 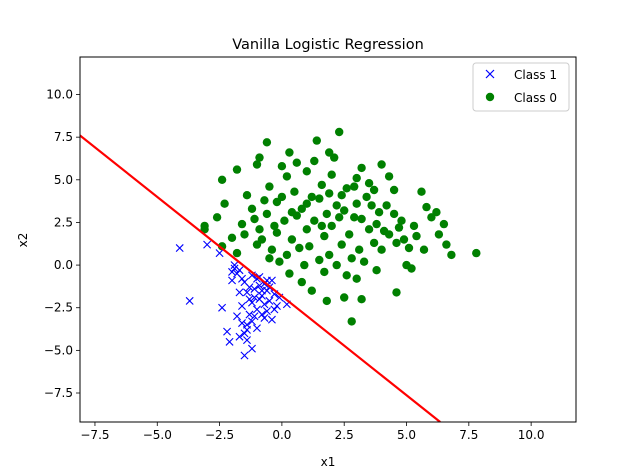 What do you see at coordinates (535, 98) in the screenshot?
I see `legend-label-class-0: Class 0` at bounding box center [535, 98].